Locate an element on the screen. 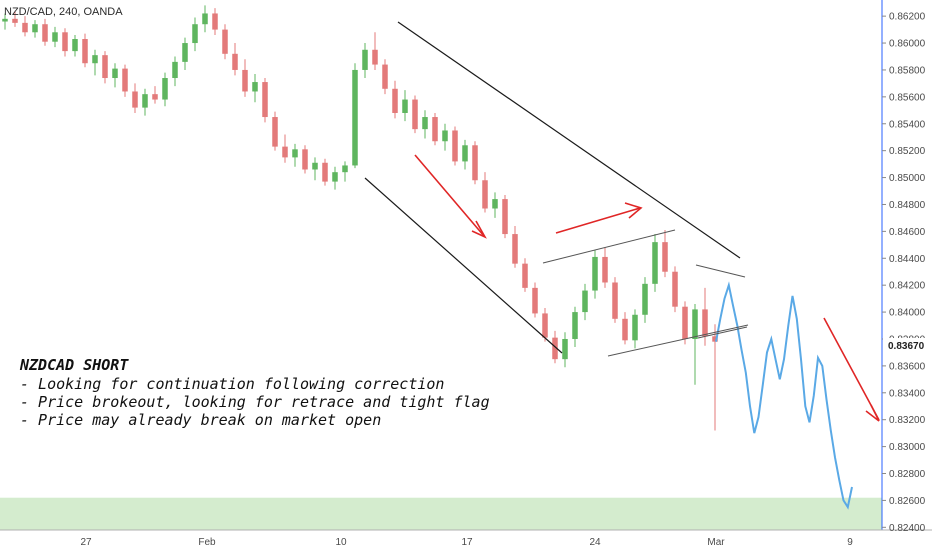 This screenshot has width=932, height=550. price-tick-label: 0.83600 is located at coordinates (907, 366).